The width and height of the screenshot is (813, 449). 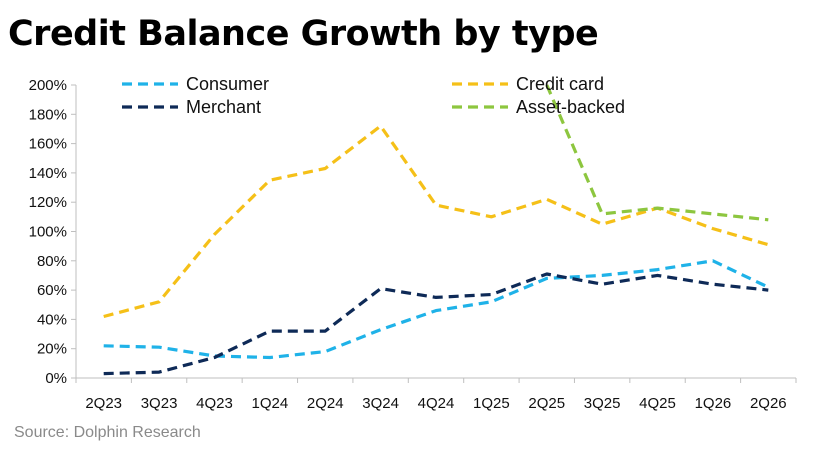 What do you see at coordinates (436, 403) in the screenshot?
I see `x-tick-label: 4Q24` at bounding box center [436, 403].